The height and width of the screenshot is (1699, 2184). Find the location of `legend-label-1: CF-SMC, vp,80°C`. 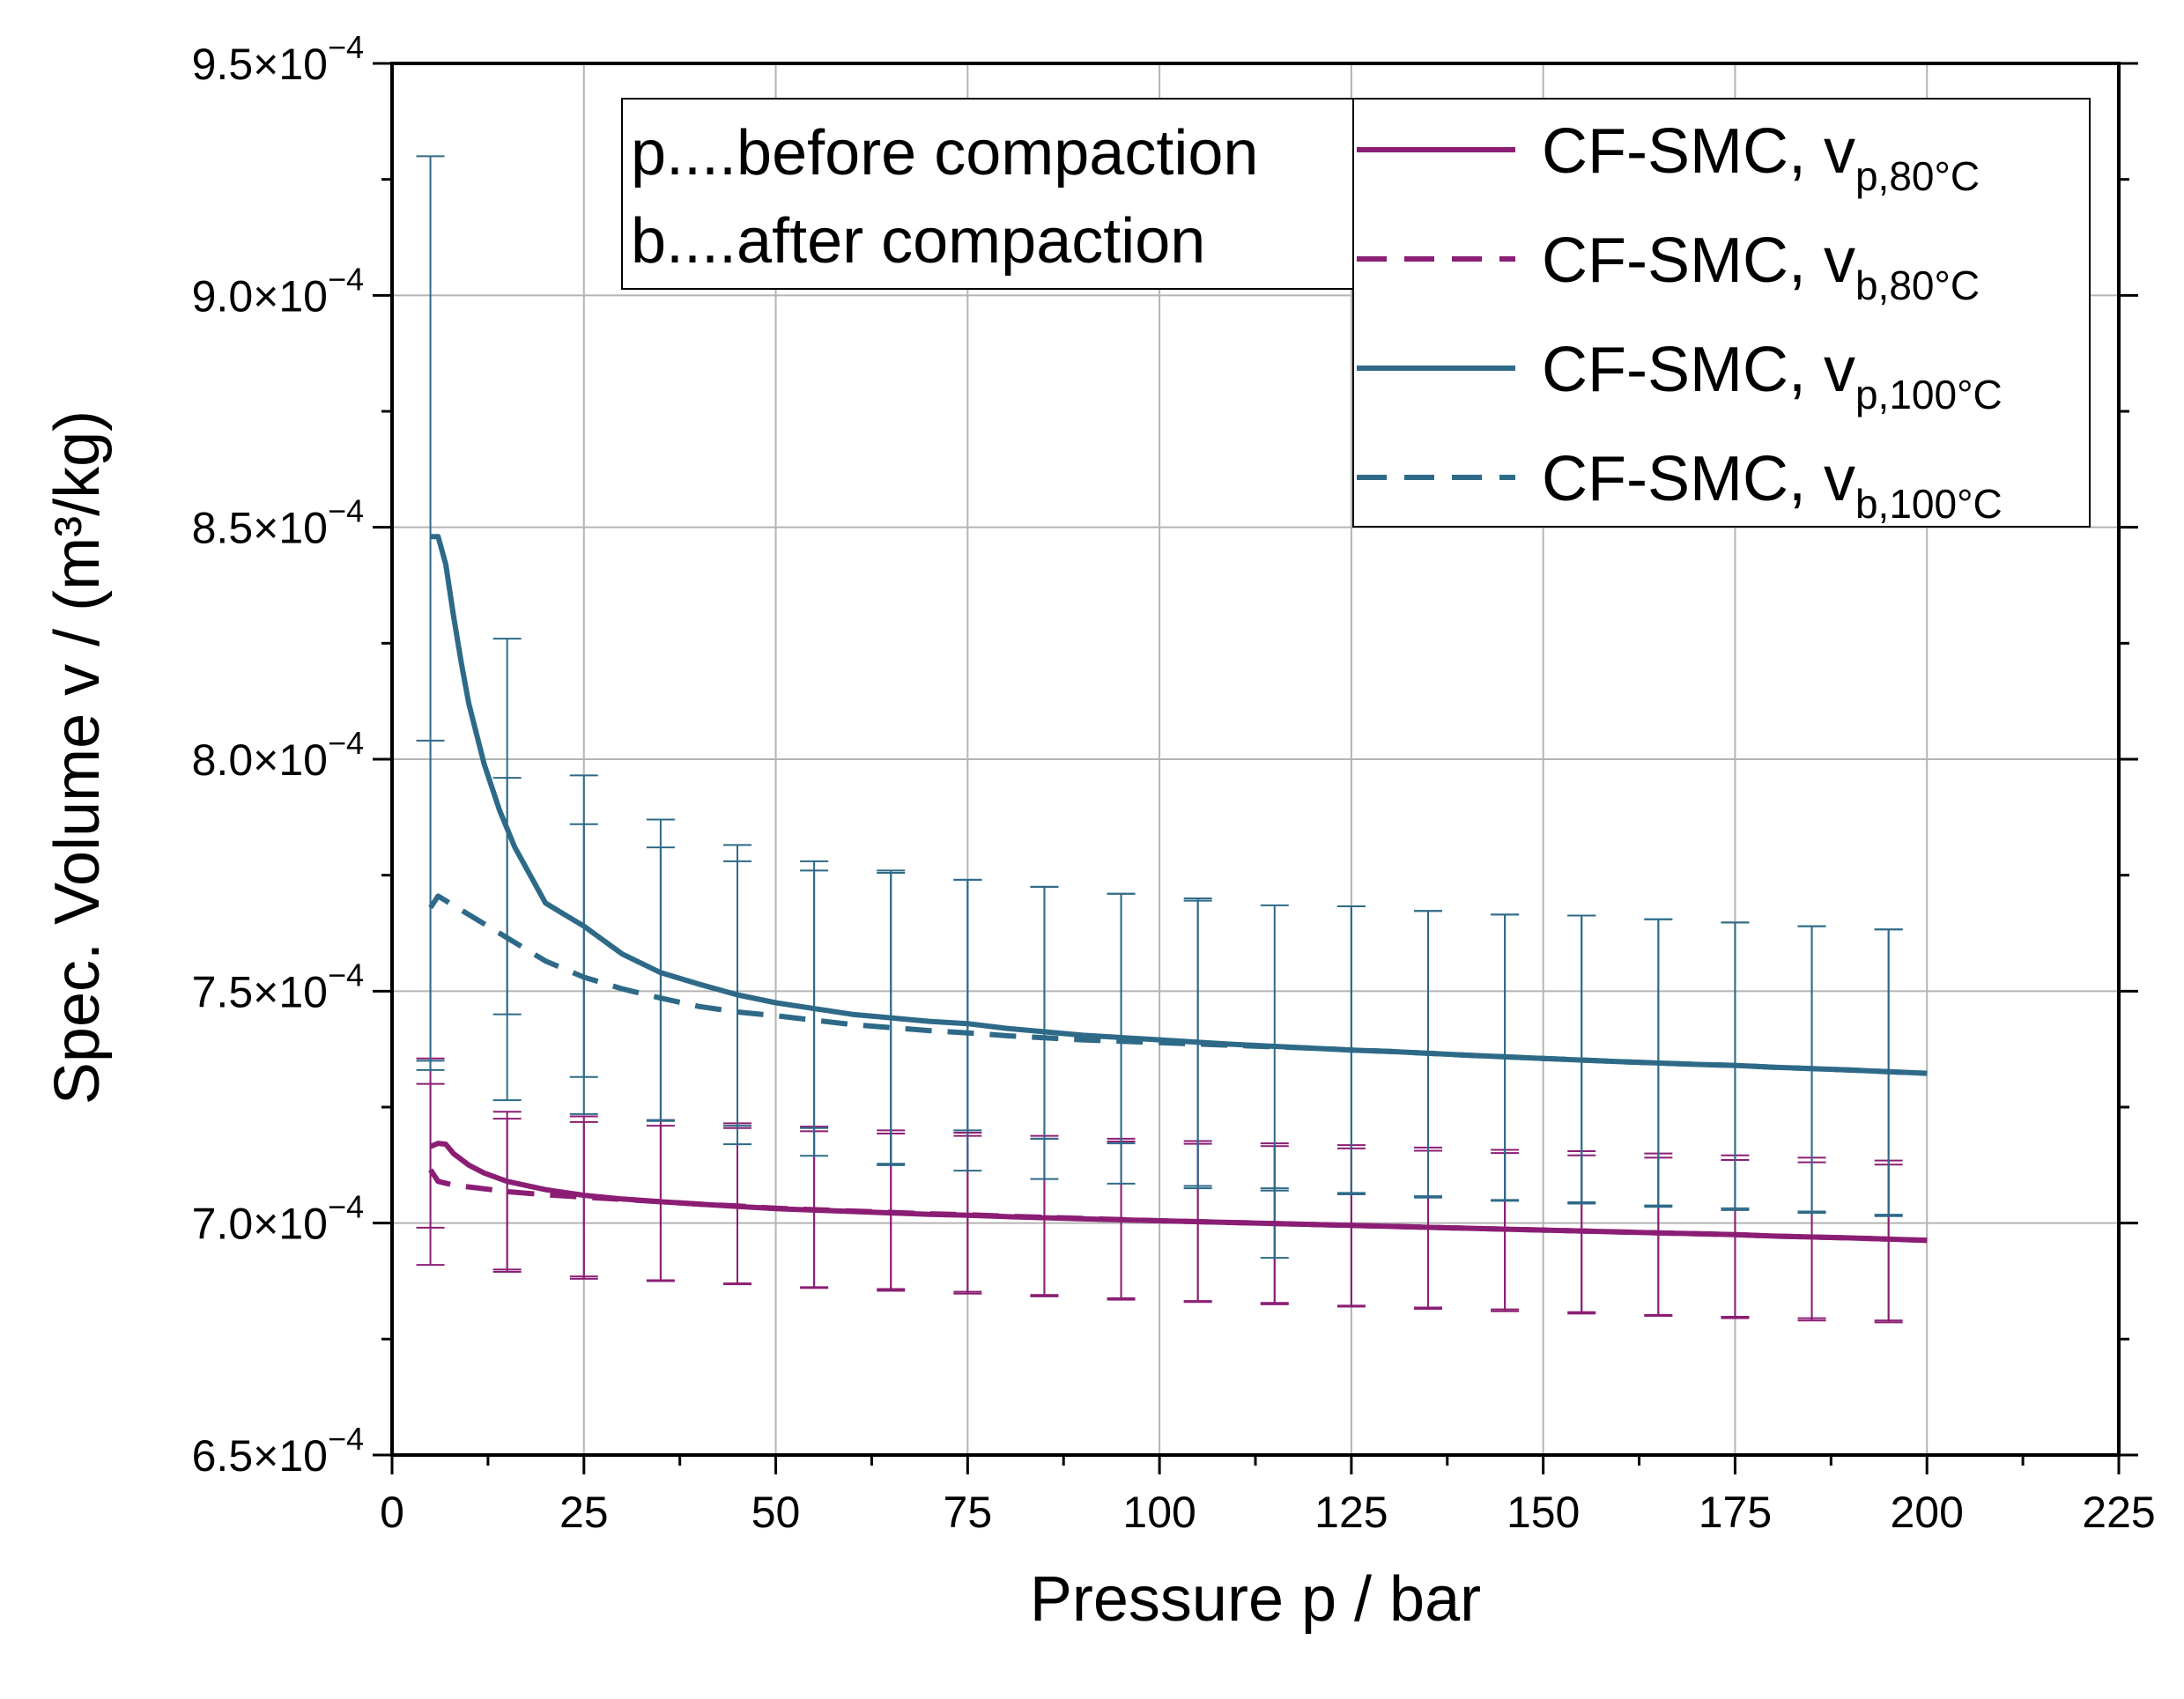

legend-label-1: CF-SMC, vp,80°C is located at coordinates (1761, 157).